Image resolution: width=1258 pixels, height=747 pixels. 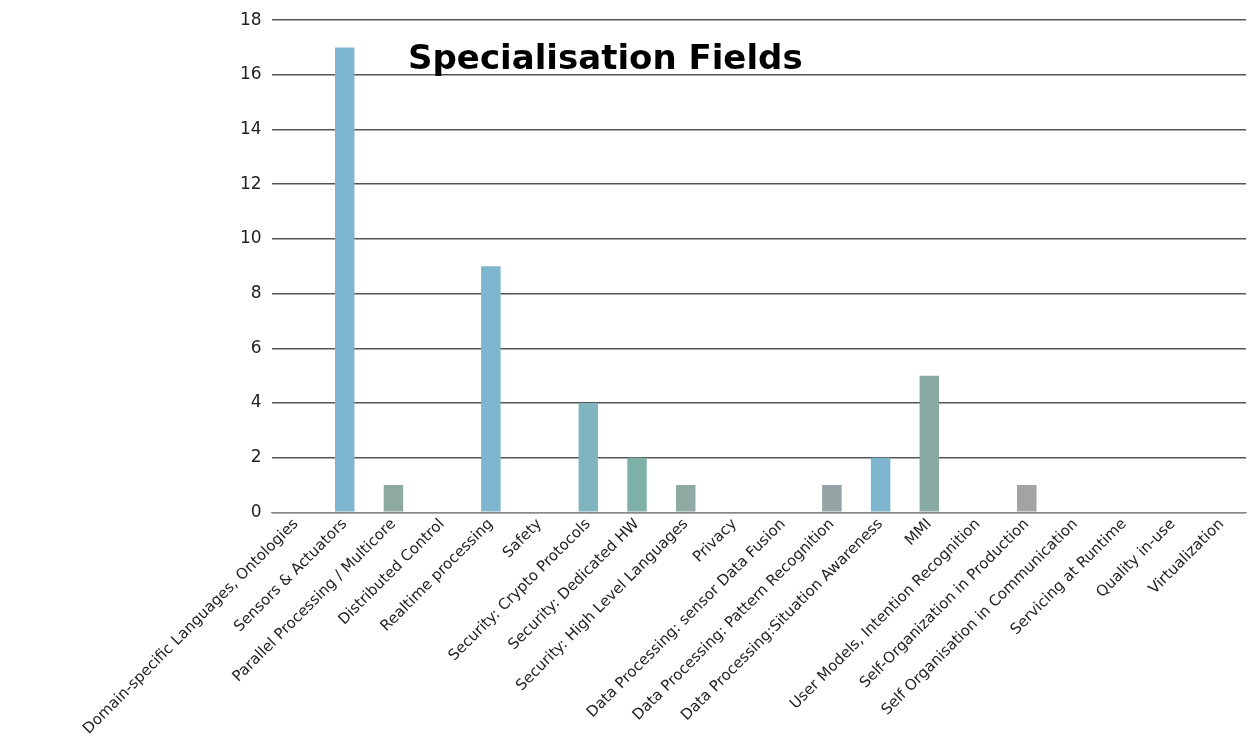 I want to click on text: Specialisation Fields, so click(x=605, y=57).